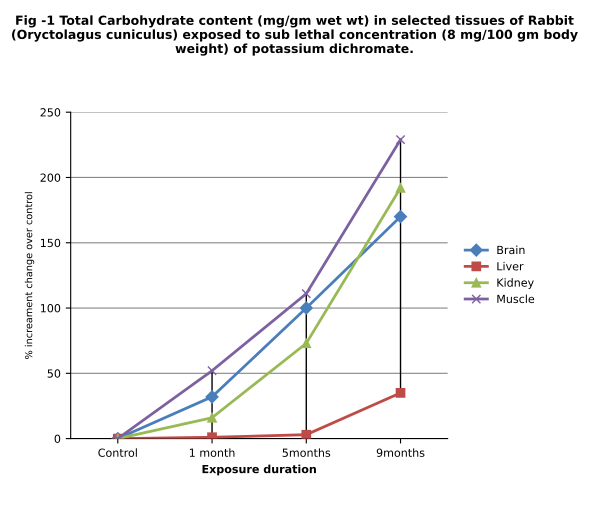  Describe the element at coordinates (57, 438) in the screenshot. I see `y-tick-label: 0` at that location.